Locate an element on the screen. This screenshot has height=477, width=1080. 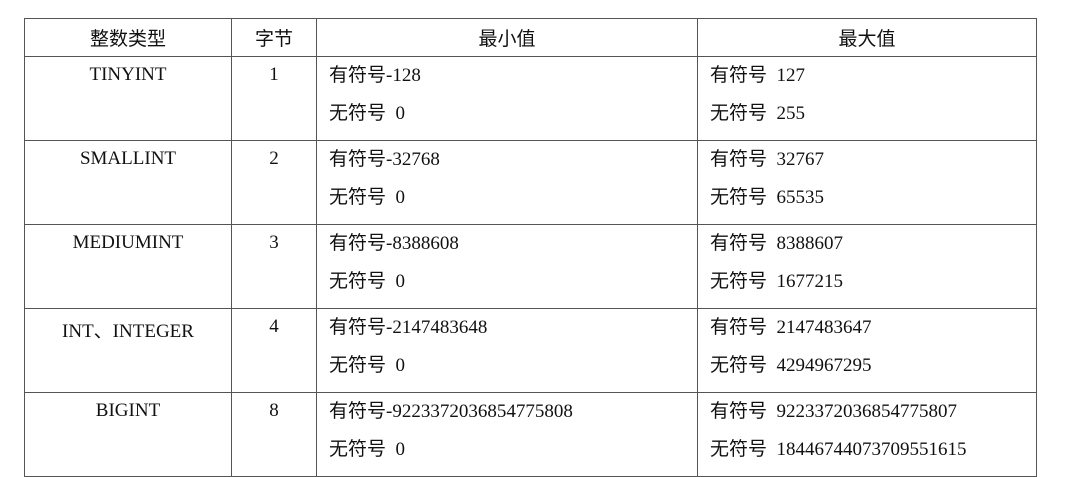
max-unsigned: 无符号 18446744073709551615 is located at coordinates (838, 449).